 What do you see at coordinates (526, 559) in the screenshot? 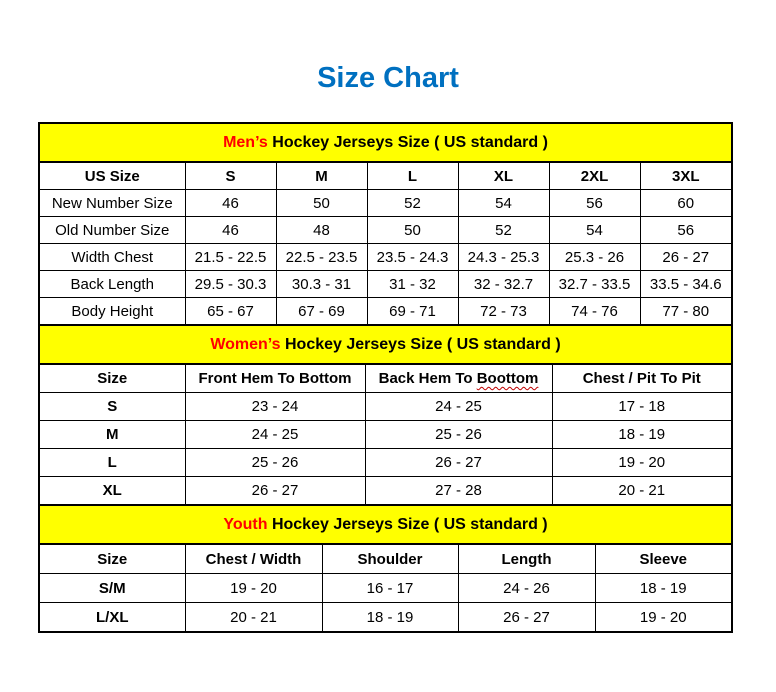
I see `column-header: Length` at bounding box center [526, 559].